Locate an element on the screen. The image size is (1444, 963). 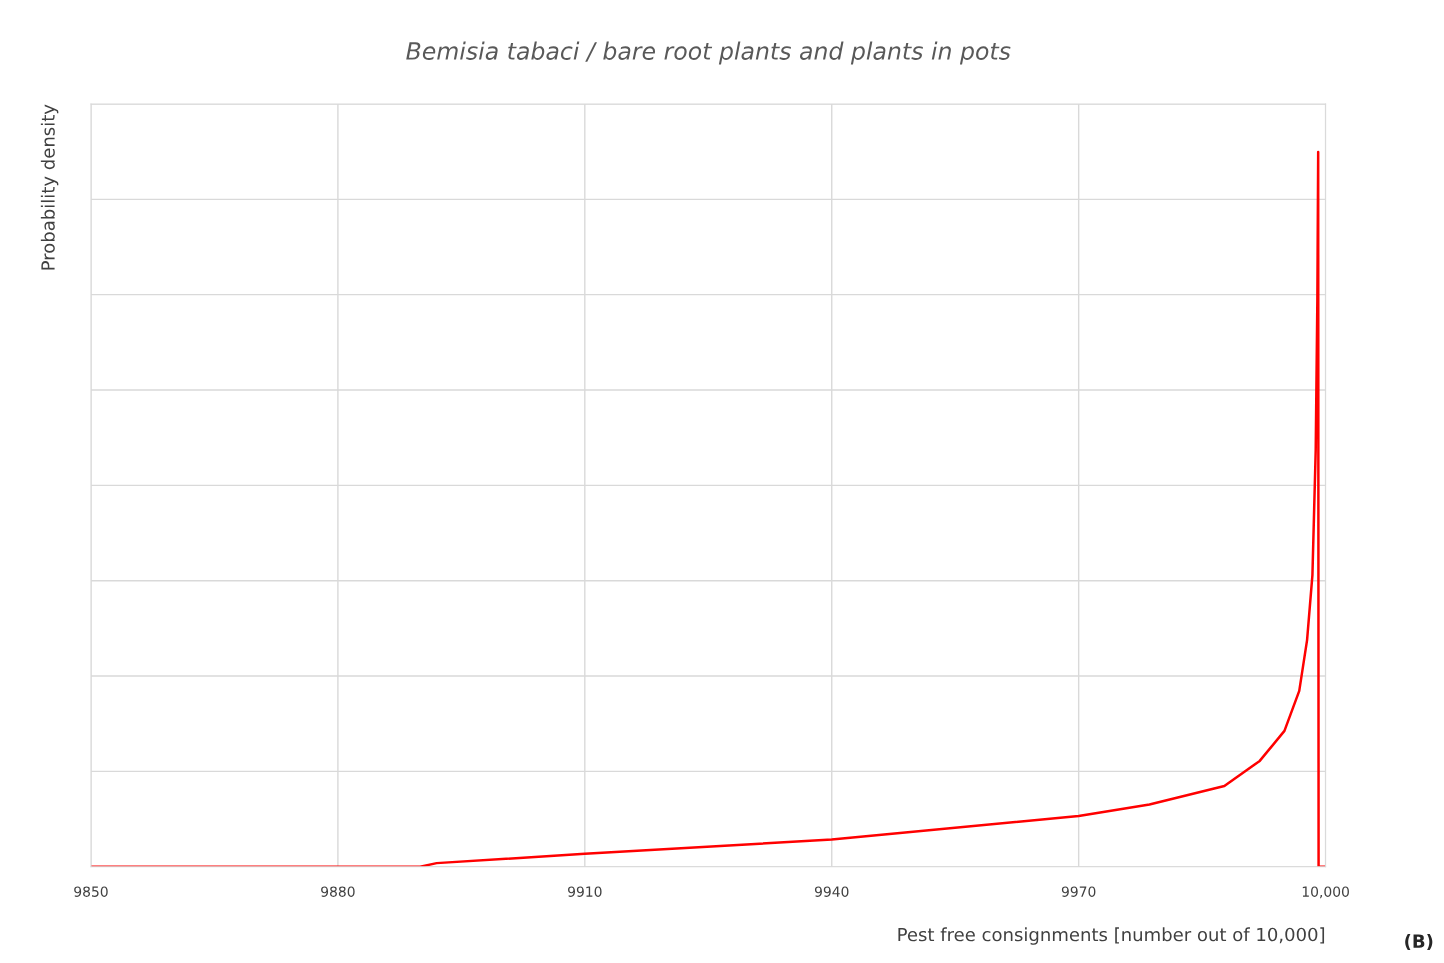
x-tick-label: 9880 is located at coordinates (338, 891).